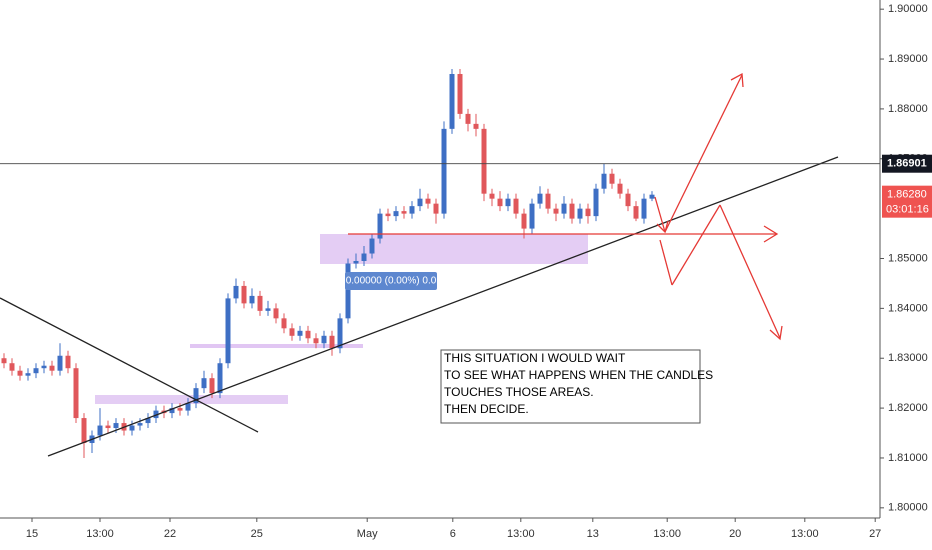 This screenshot has height=550, width=932. What do you see at coordinates (453, 534) in the screenshot?
I see `x-tick-label: 6` at bounding box center [453, 534].